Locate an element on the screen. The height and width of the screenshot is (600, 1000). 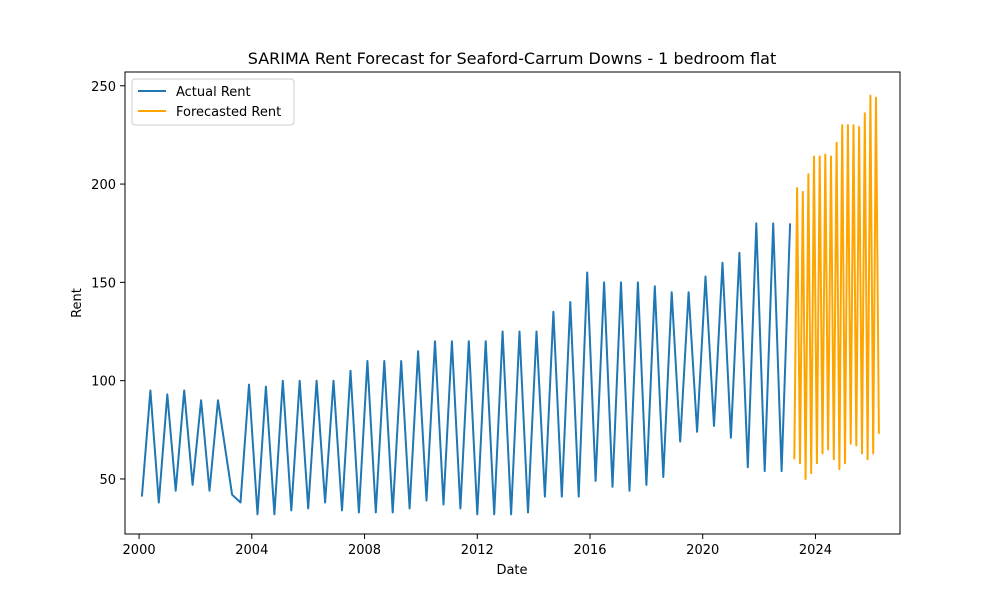
y-tick-label: 100 is located at coordinates (103, 382).